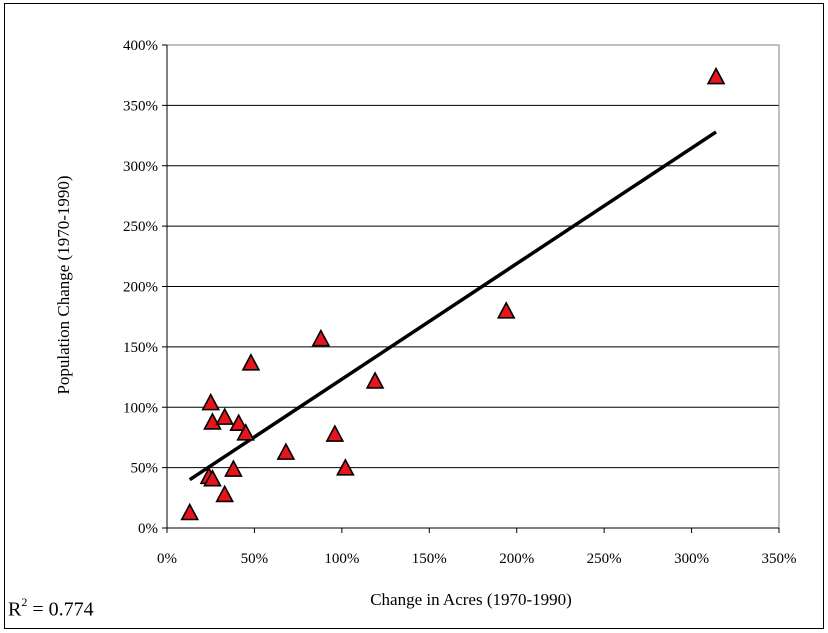 The width and height of the screenshot is (828, 633). I want to click on y-tick-label: 350%, so click(140, 106).